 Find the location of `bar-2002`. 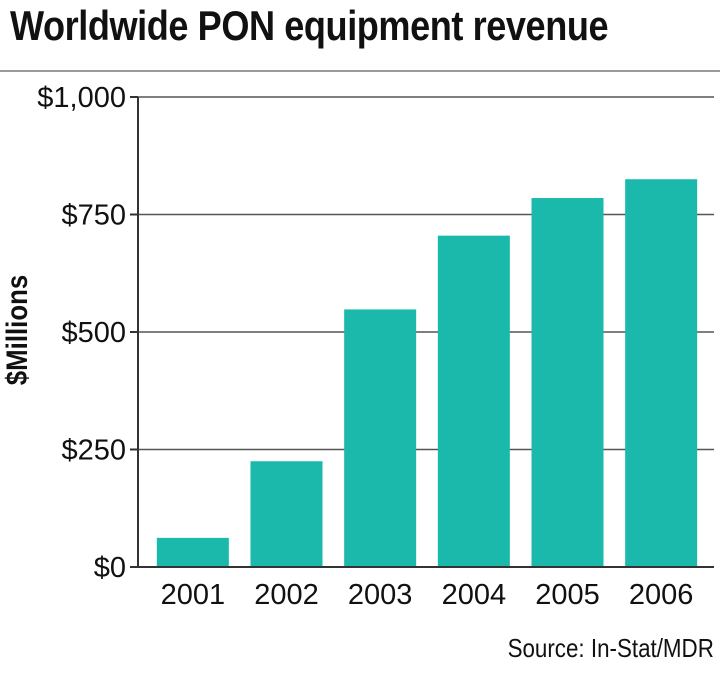

bar-2002 is located at coordinates (286, 514).